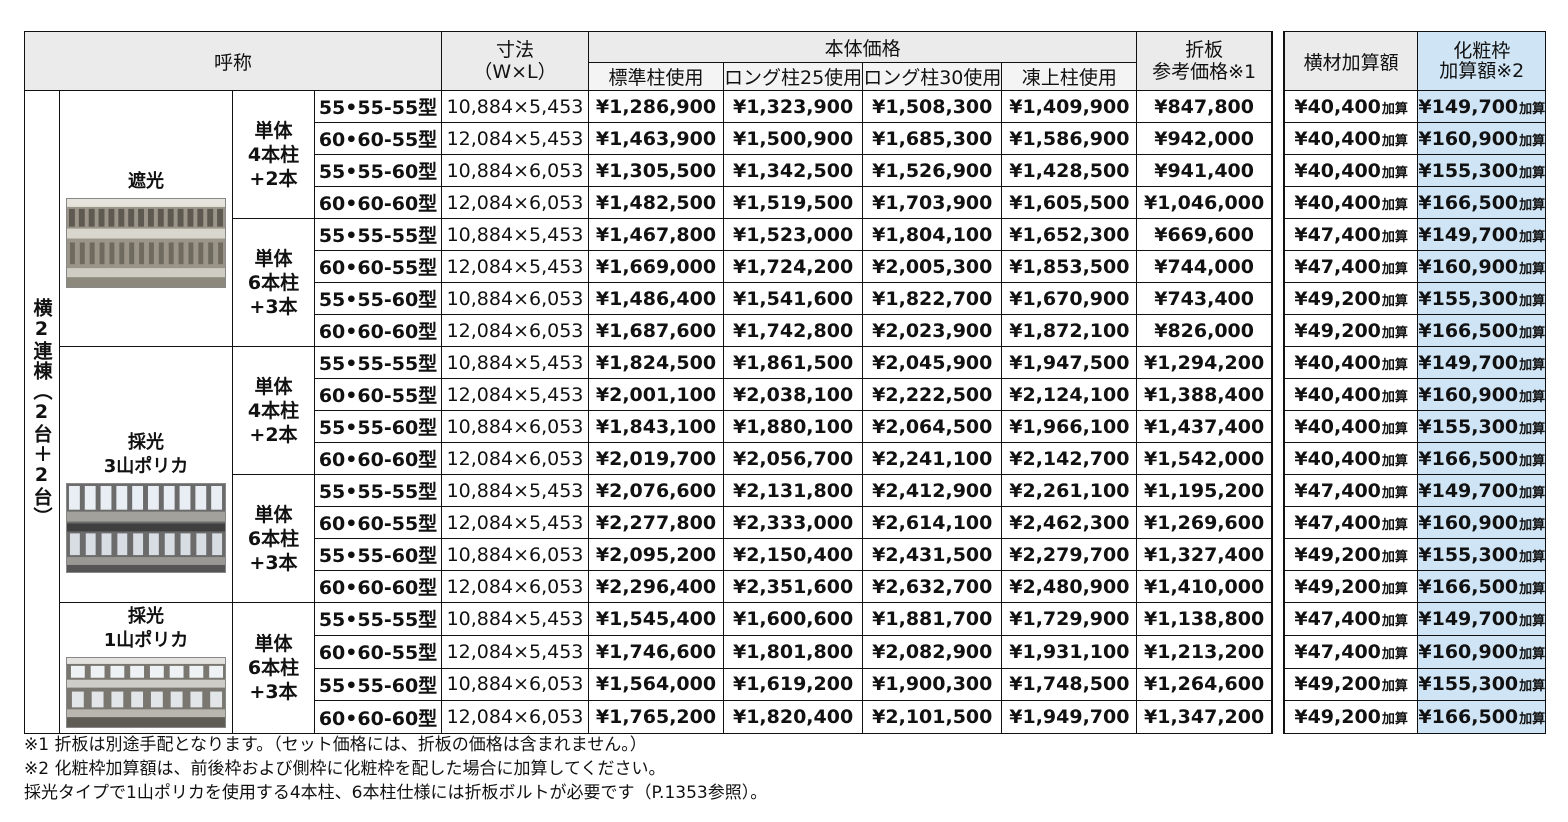  I want to click on beam-addition-cell: ¥49,200加算, so click(1351, 717).